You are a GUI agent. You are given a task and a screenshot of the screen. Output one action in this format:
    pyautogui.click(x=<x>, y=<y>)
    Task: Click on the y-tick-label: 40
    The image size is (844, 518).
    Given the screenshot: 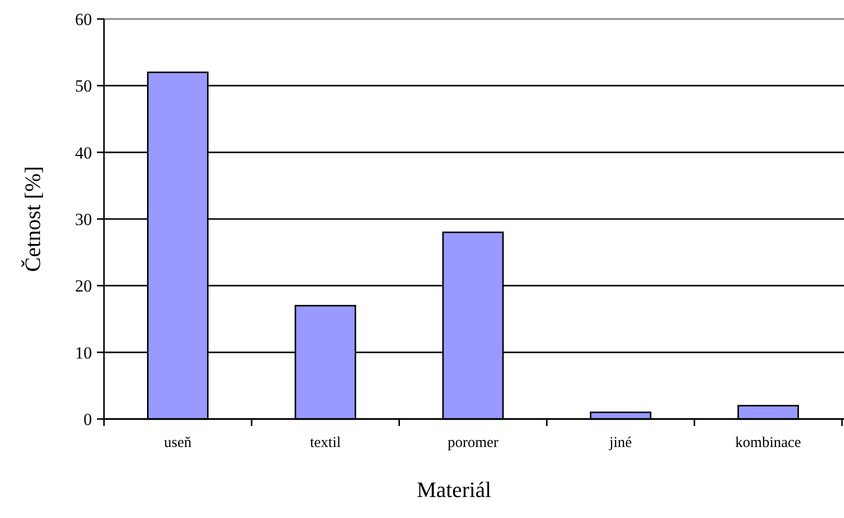 What is the action you would take?
    pyautogui.click(x=83, y=152)
    